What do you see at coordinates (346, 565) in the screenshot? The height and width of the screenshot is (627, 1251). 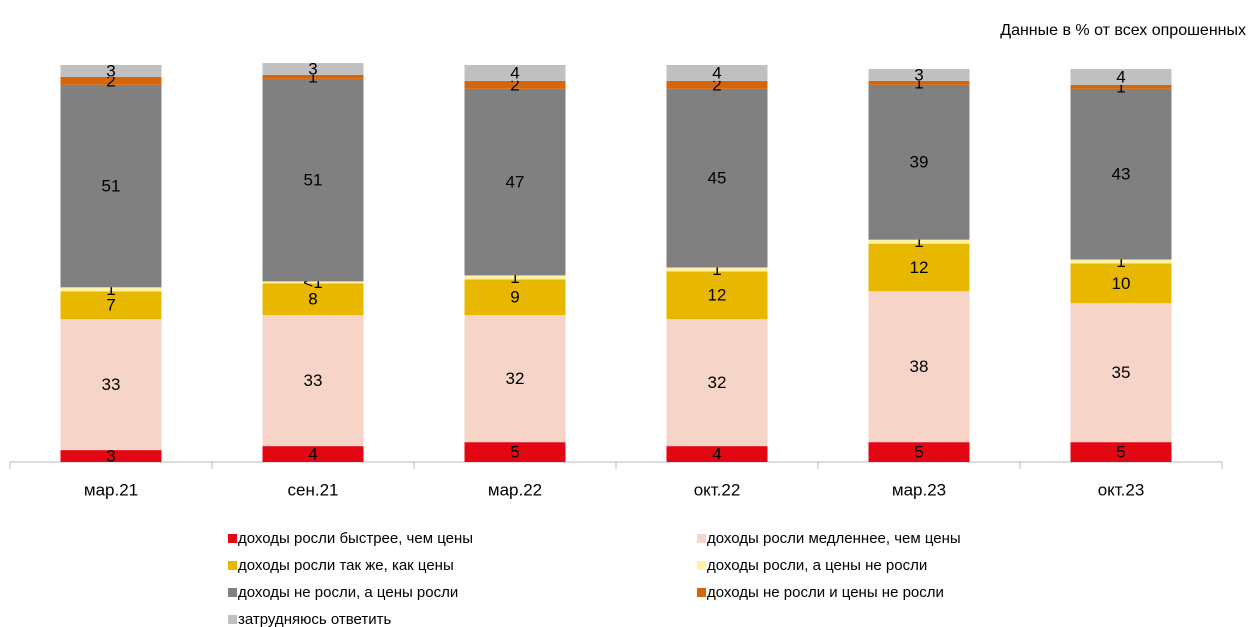 I see `legend-label: доходы росли так же, как цены` at bounding box center [346, 565].